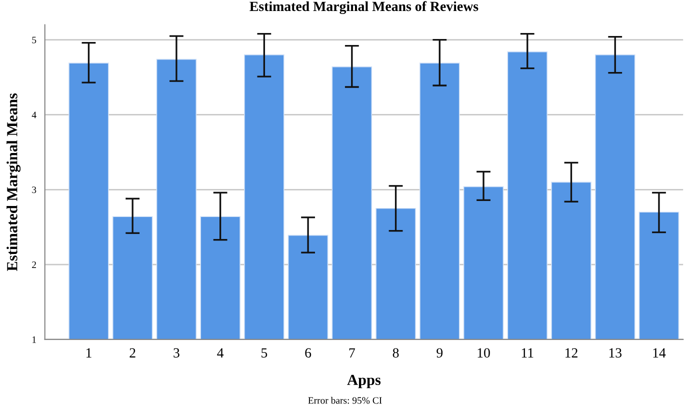  What do you see at coordinates (364, 381) in the screenshot?
I see `x-axis-title: Apps` at bounding box center [364, 381].